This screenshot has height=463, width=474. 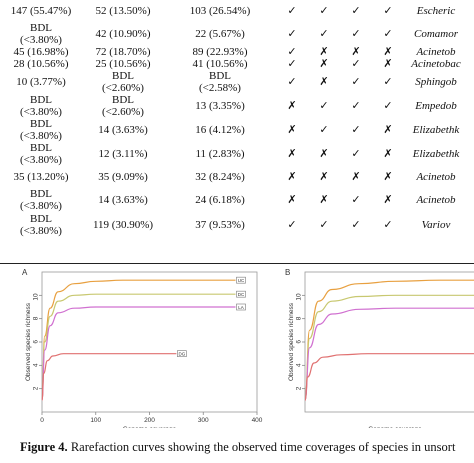 What do you see at coordinates (36, 388) in the screenshot?
I see `y-tick-label: 2` at bounding box center [36, 388].